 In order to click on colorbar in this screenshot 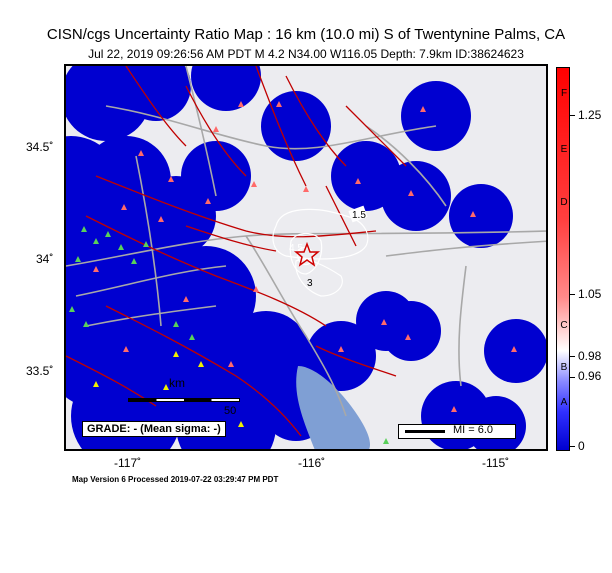, I will do `click(563, 259)`.